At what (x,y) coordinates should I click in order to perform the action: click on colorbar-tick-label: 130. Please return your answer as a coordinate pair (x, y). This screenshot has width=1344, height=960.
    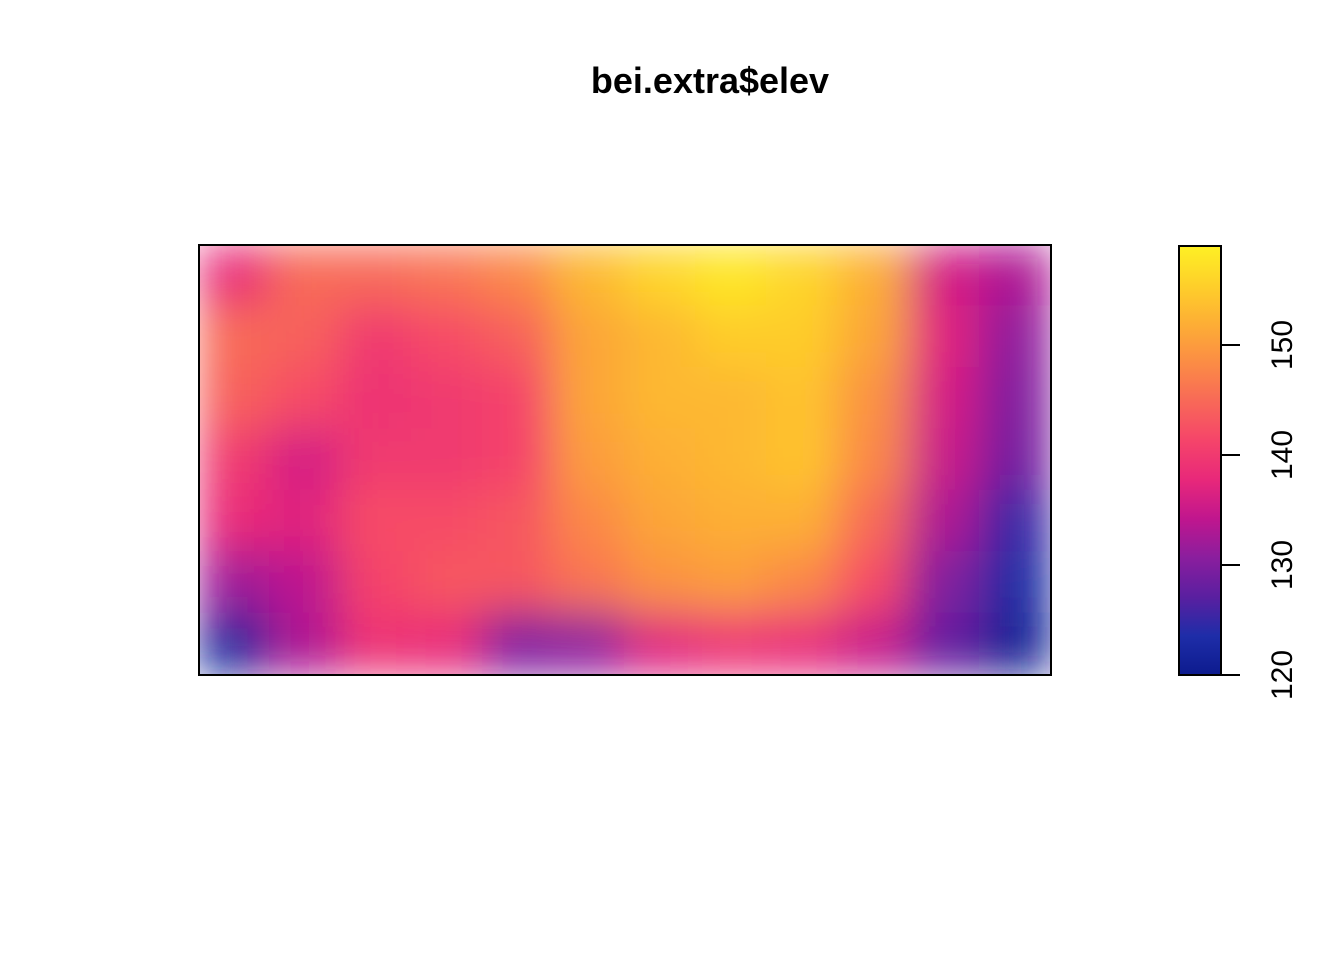
    Looking at the image, I should click on (1282, 565).